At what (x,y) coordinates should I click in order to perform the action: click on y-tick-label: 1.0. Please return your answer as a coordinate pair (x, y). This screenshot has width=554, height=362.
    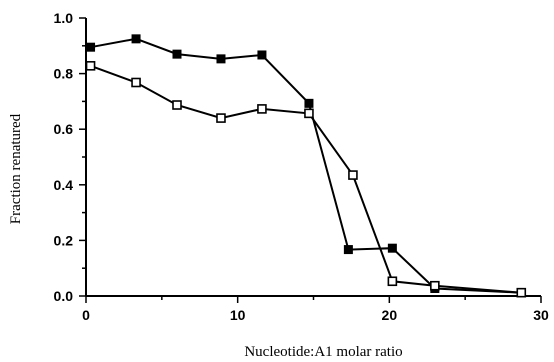
    Looking at the image, I should click on (64, 18).